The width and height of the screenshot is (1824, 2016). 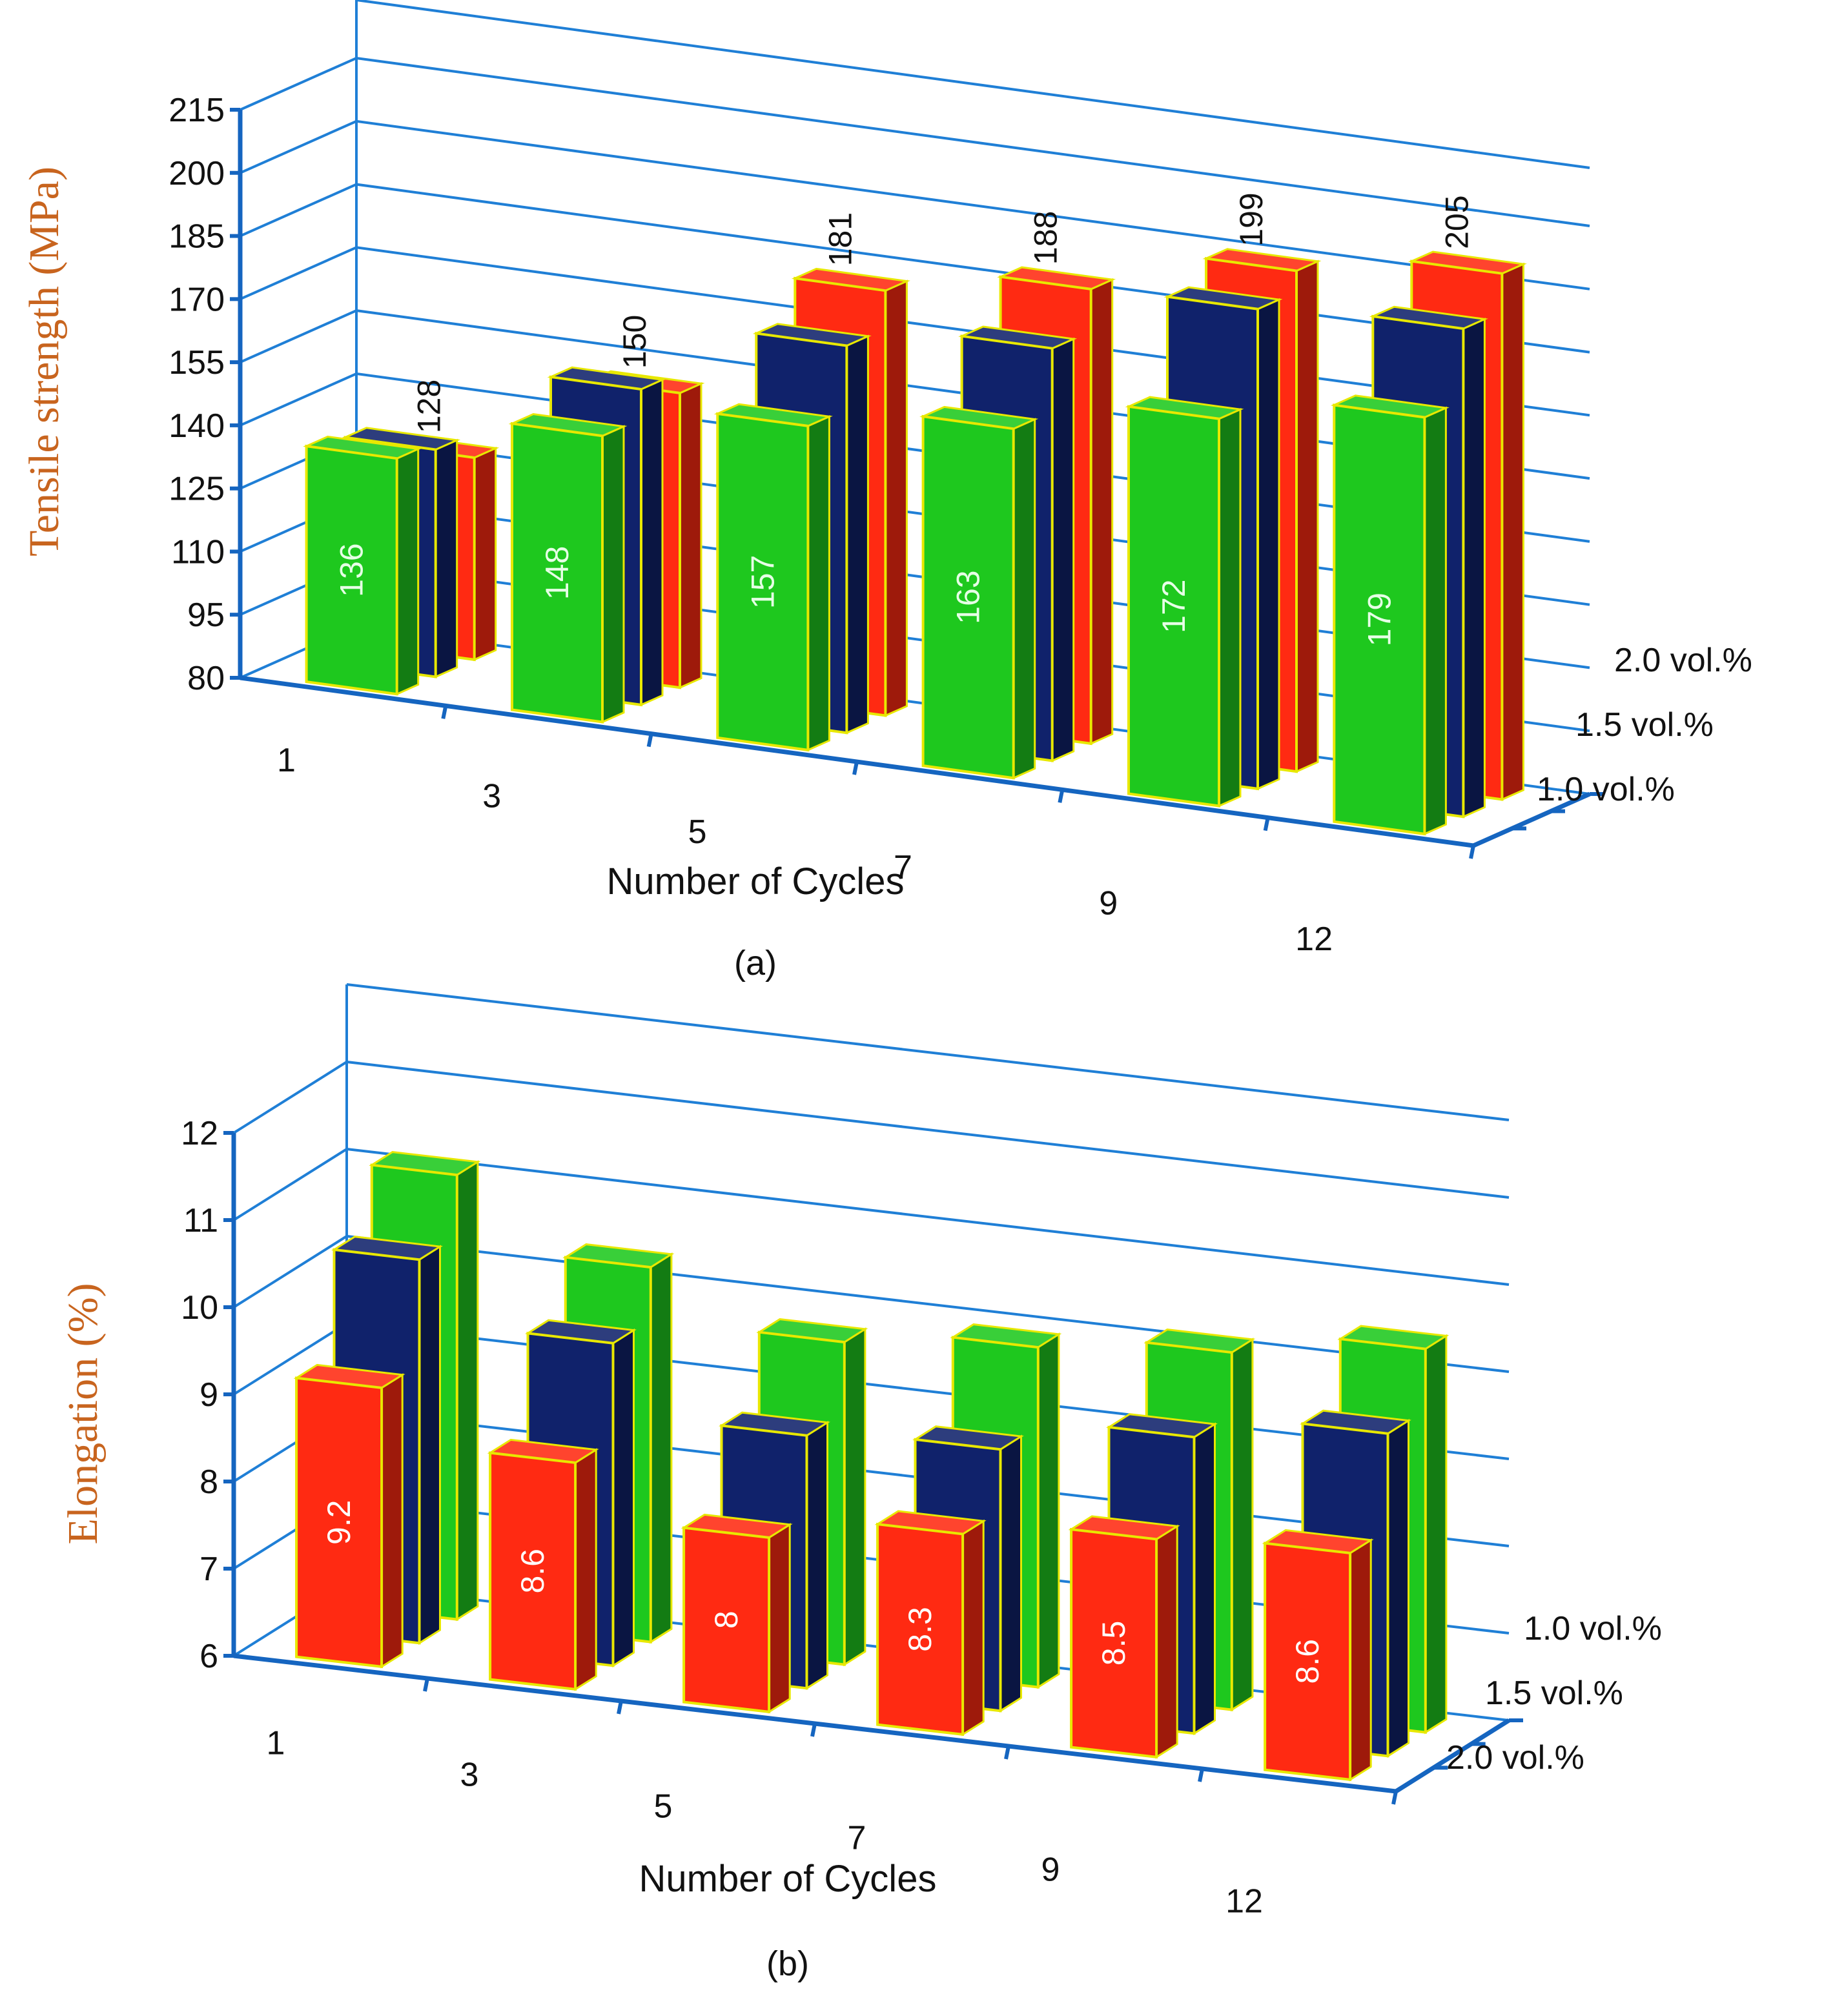 What do you see at coordinates (197, 299) in the screenshot?
I see `y-tick-label: 170` at bounding box center [197, 299].